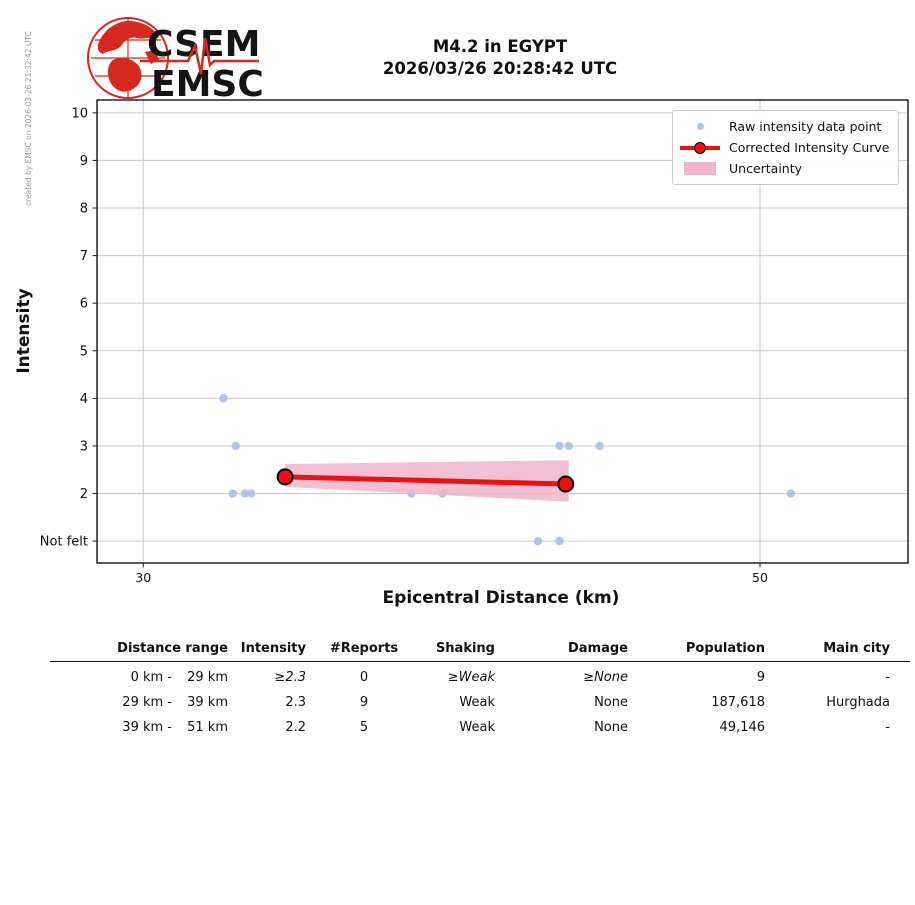 The image size is (915, 905). Describe the element at coordinates (79, 113) in the screenshot. I see `y-tick-label: 10` at that location.